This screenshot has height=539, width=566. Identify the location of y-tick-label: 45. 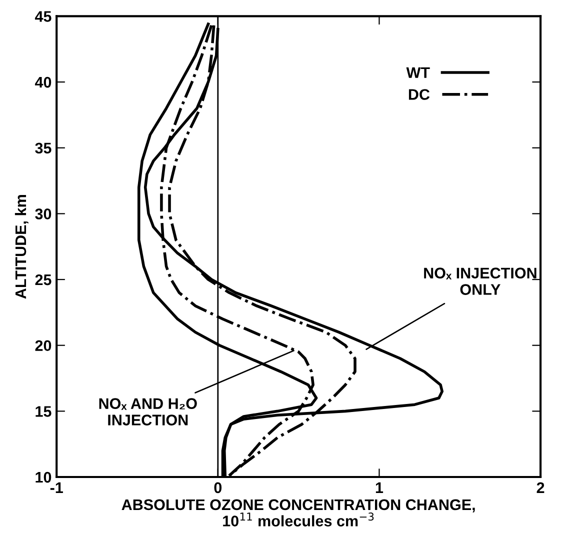
(43, 16).